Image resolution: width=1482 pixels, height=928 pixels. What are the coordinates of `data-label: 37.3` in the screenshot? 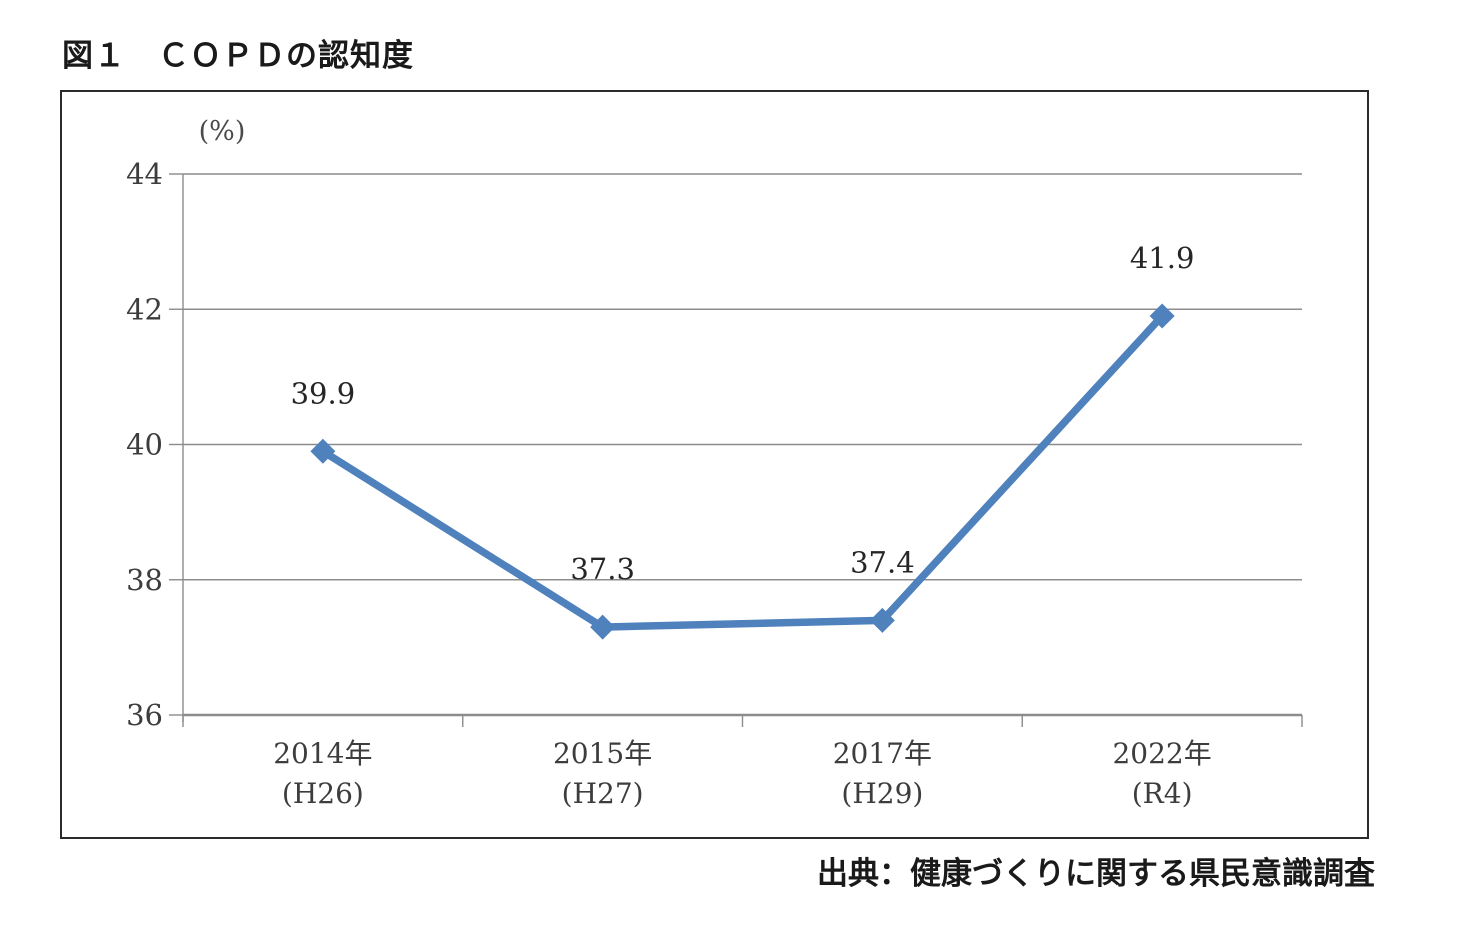 It's located at (602, 569).